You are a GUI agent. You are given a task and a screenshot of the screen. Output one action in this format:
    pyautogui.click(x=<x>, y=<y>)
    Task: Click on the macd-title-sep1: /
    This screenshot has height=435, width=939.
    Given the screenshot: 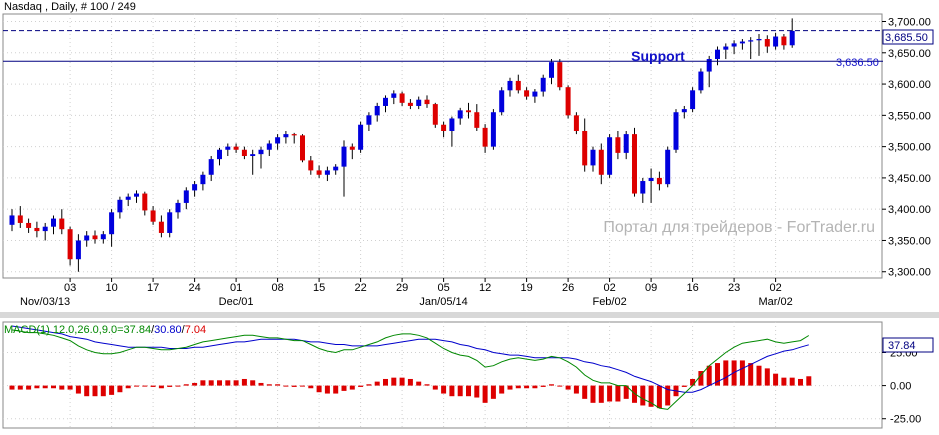 What is the action you would take?
    pyautogui.click(x=153, y=330)
    